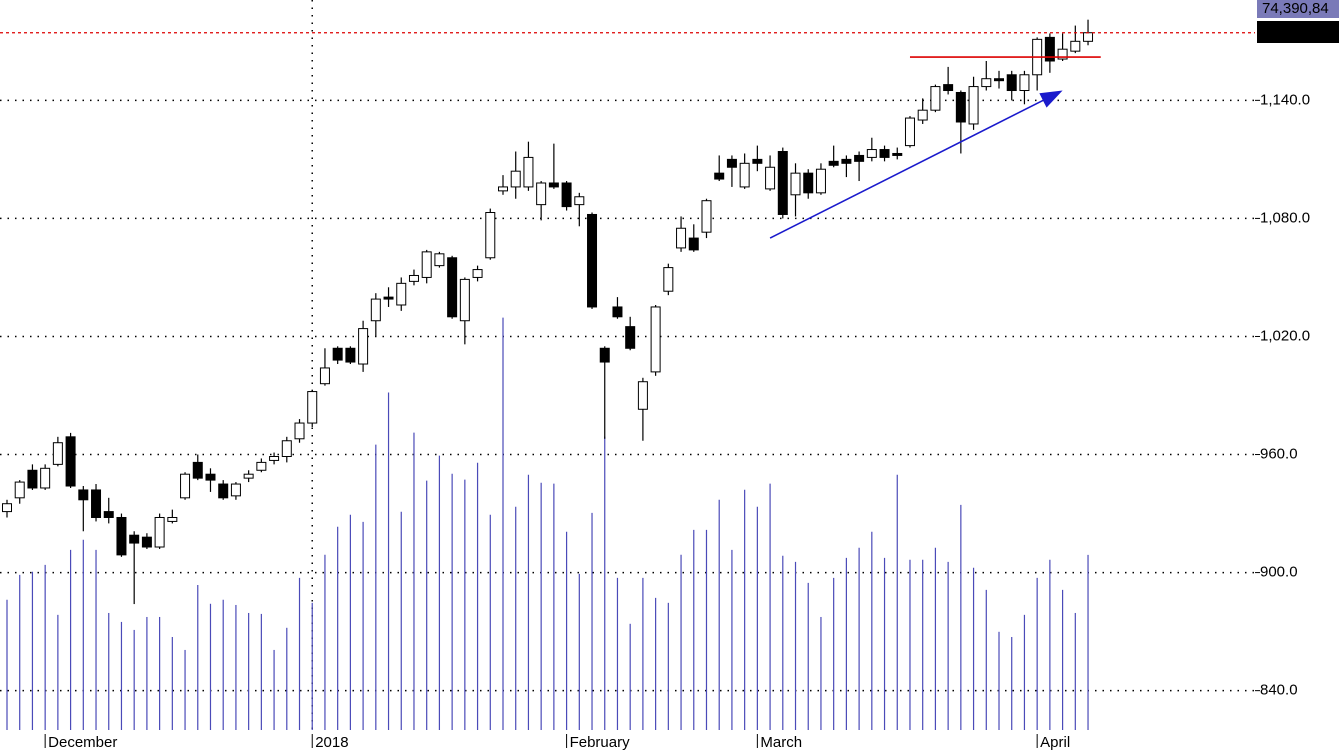 The width and height of the screenshot is (1339, 752). Describe the element at coordinates (1279, 453) in the screenshot. I see `y-tick-label: 960.0` at that location.